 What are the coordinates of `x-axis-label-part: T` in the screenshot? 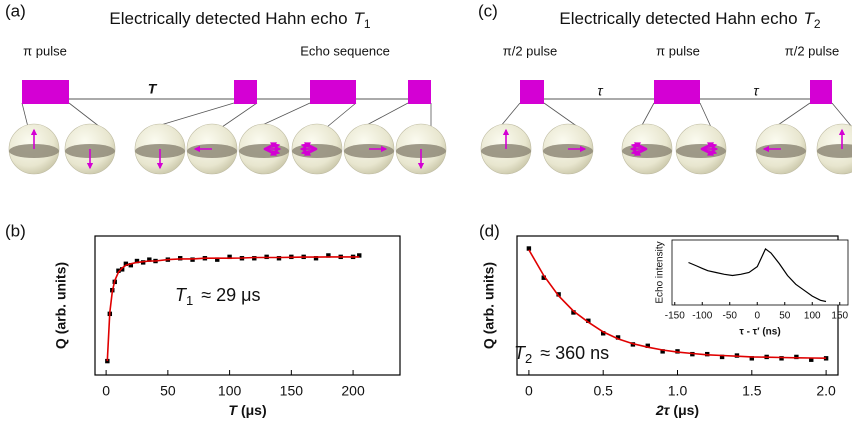 It's located at (233, 410).